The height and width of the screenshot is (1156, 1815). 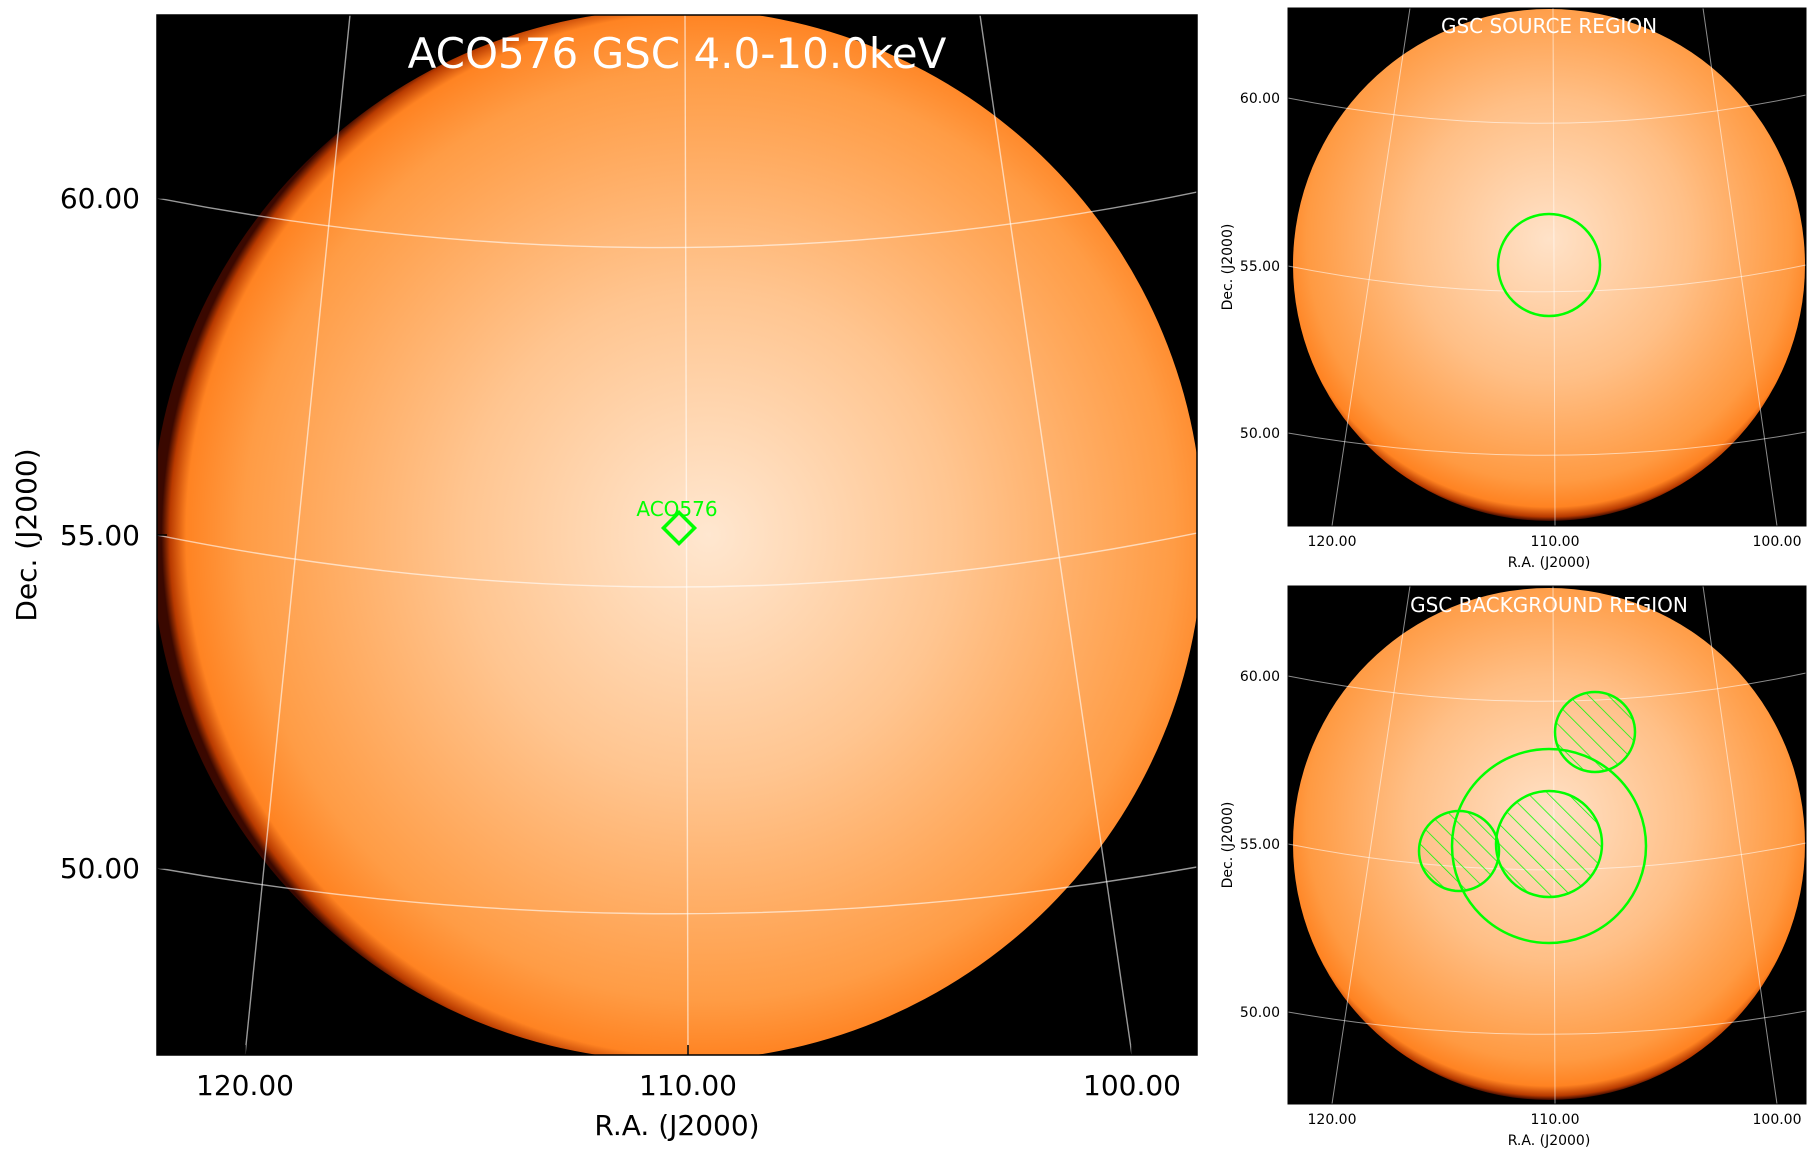 I want to click on source-x-tick-100: 100.00, so click(x=1777, y=542).